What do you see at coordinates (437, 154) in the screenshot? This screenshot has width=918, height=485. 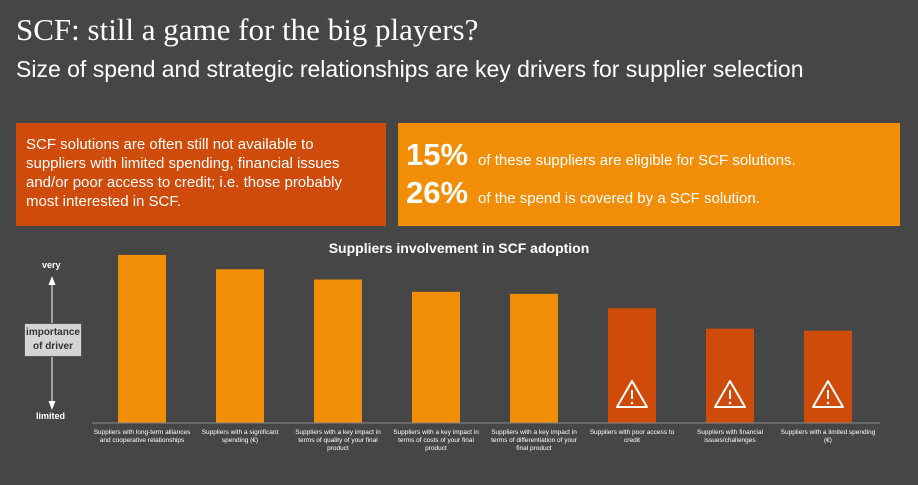 I see `stat-eligible-value: 15%` at bounding box center [437, 154].